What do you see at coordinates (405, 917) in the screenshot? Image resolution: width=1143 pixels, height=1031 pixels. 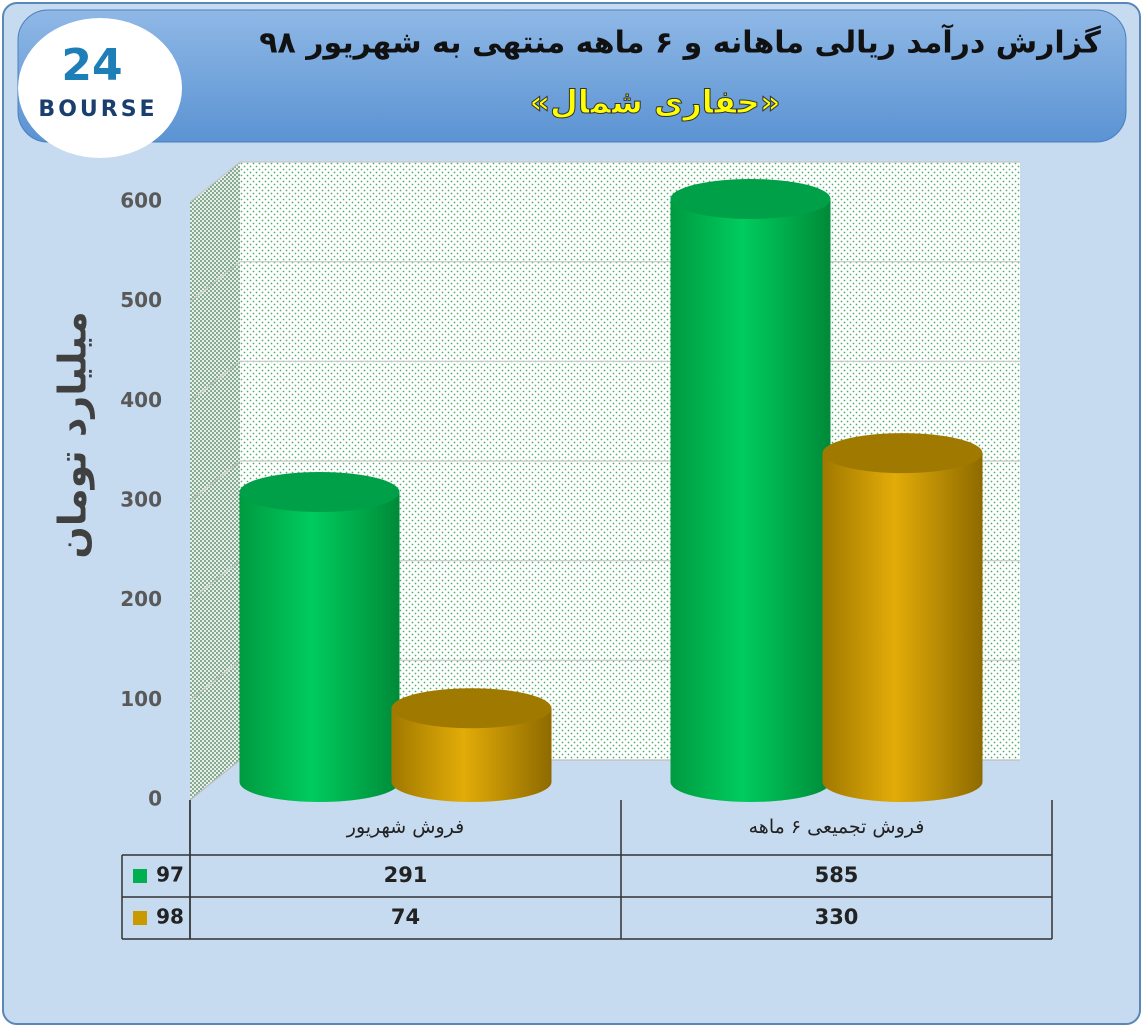 I see `table-value: 74` at bounding box center [405, 917].